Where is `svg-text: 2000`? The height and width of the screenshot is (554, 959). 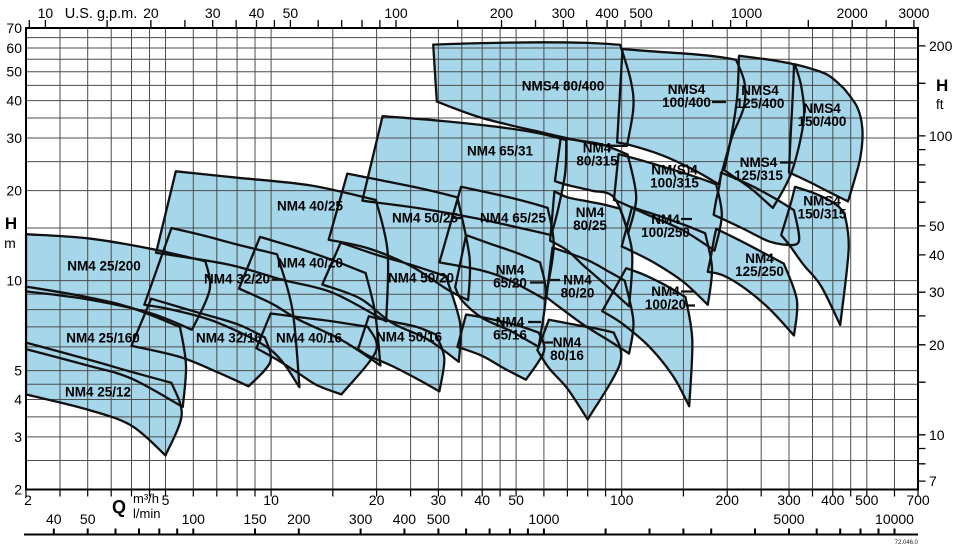
svg-text: 2000 is located at coordinates (852, 13).